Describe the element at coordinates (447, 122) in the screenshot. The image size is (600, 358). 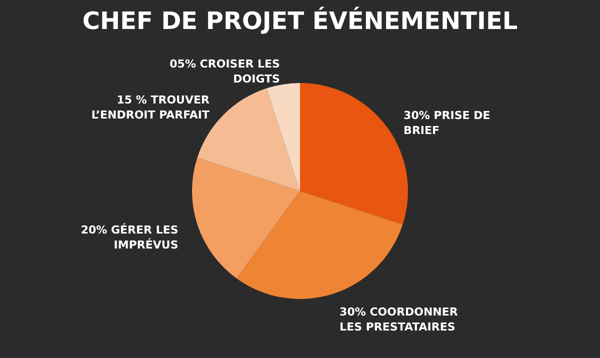
I see `slice-label: 30% PRISE DE BRIEF` at that location.